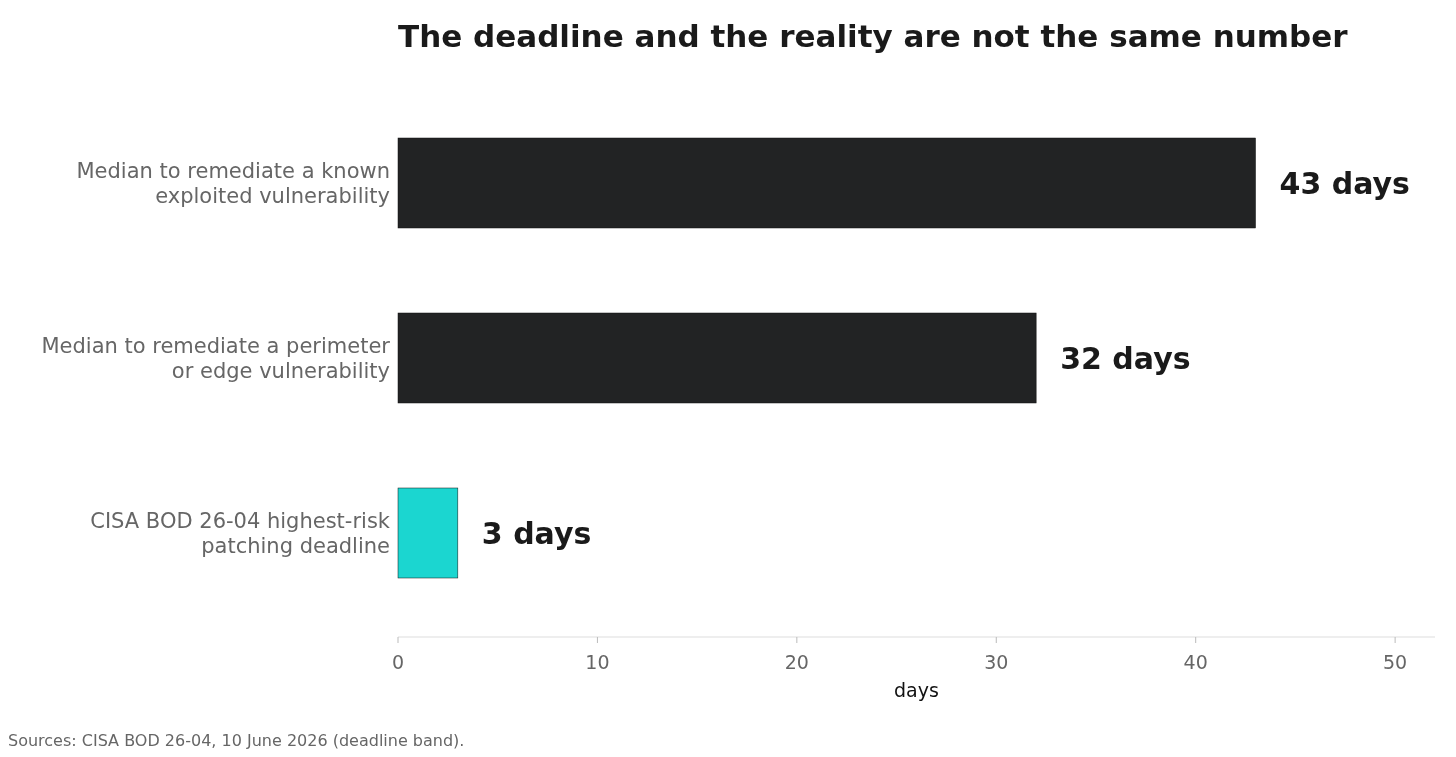 Image resolution: width=1456 pixels, height=757 pixels. What do you see at coordinates (1395, 662) in the screenshot?
I see `x-tick-label: 50` at bounding box center [1395, 662].